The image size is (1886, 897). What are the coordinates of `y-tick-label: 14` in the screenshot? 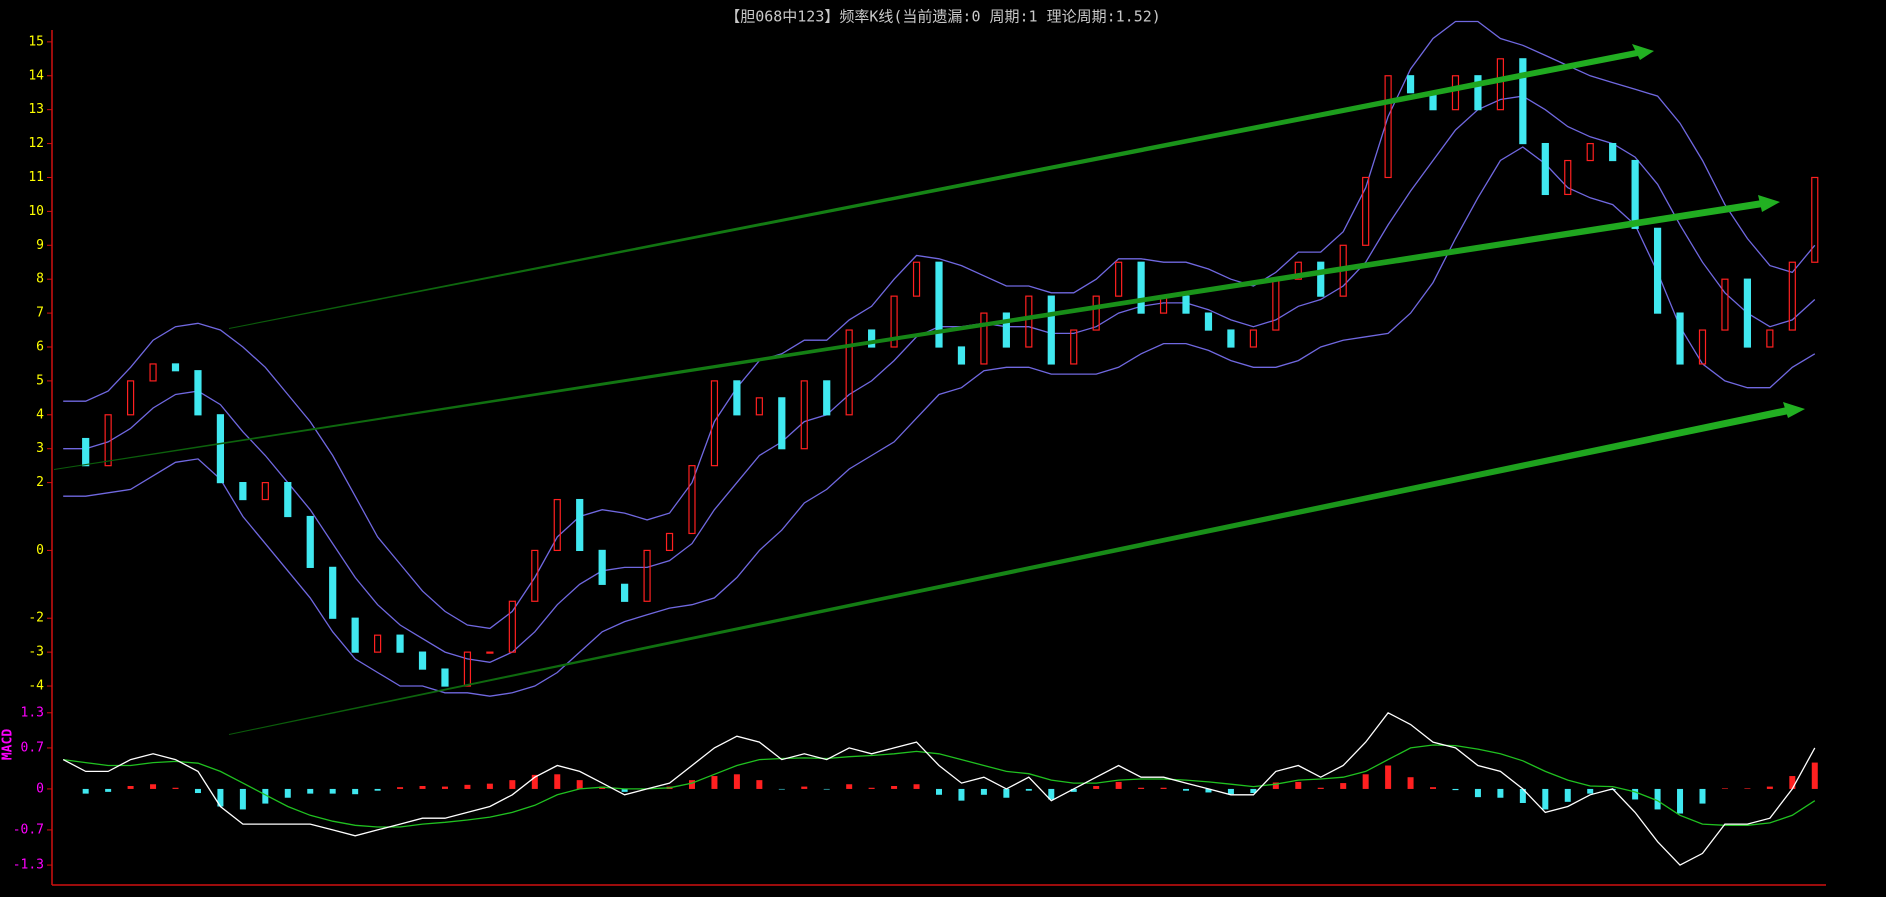 It's located at (36, 75).